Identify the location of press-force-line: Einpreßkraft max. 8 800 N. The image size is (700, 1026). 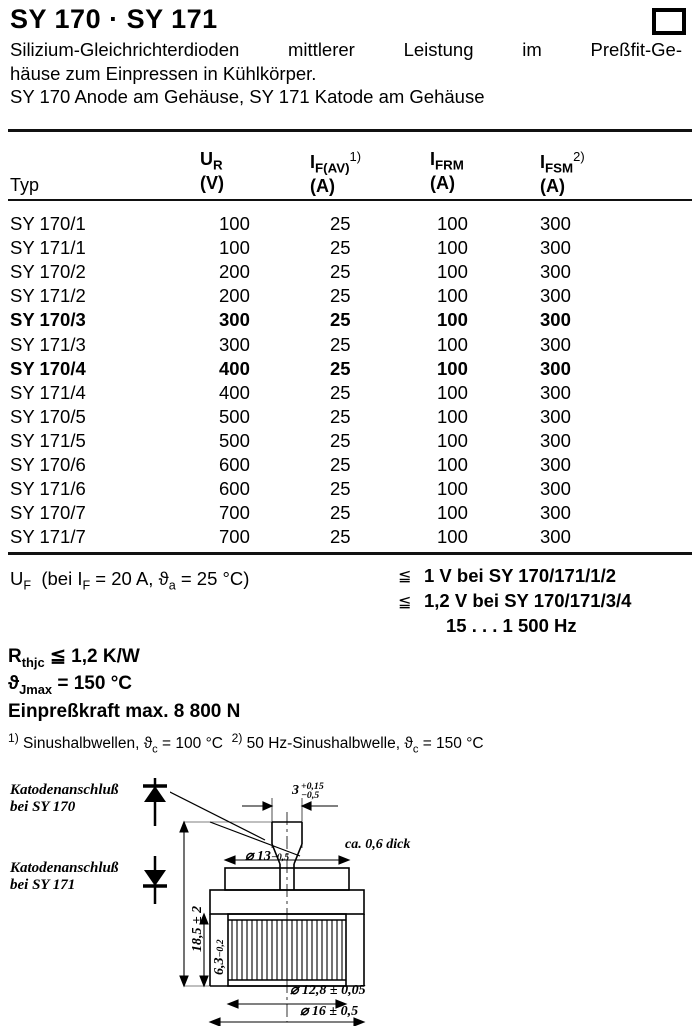
(124, 711).